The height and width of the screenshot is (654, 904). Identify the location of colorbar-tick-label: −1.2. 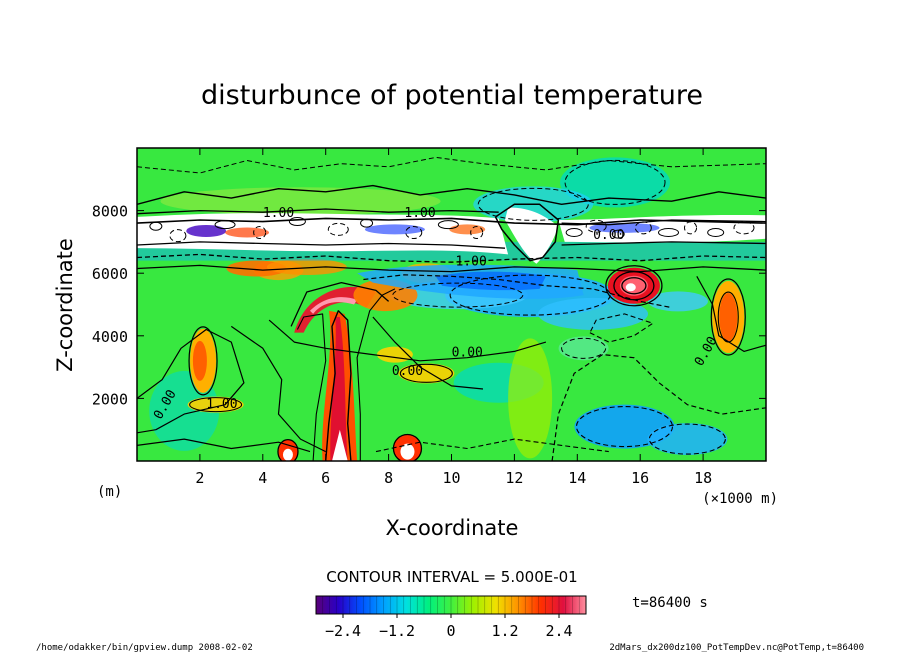
(397, 631).